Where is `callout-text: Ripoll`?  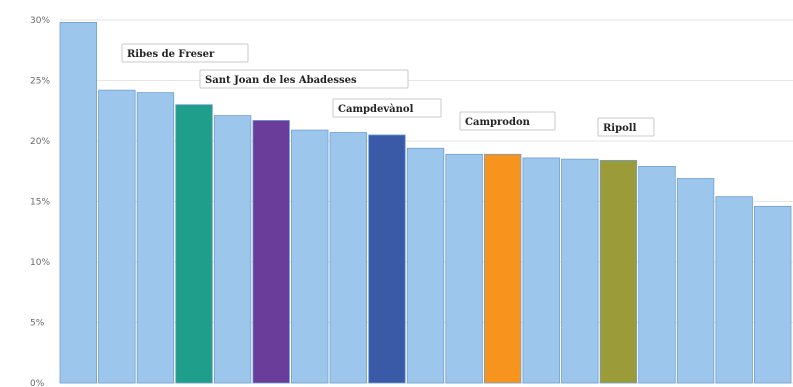
callout-text: Ripoll is located at coordinates (620, 128).